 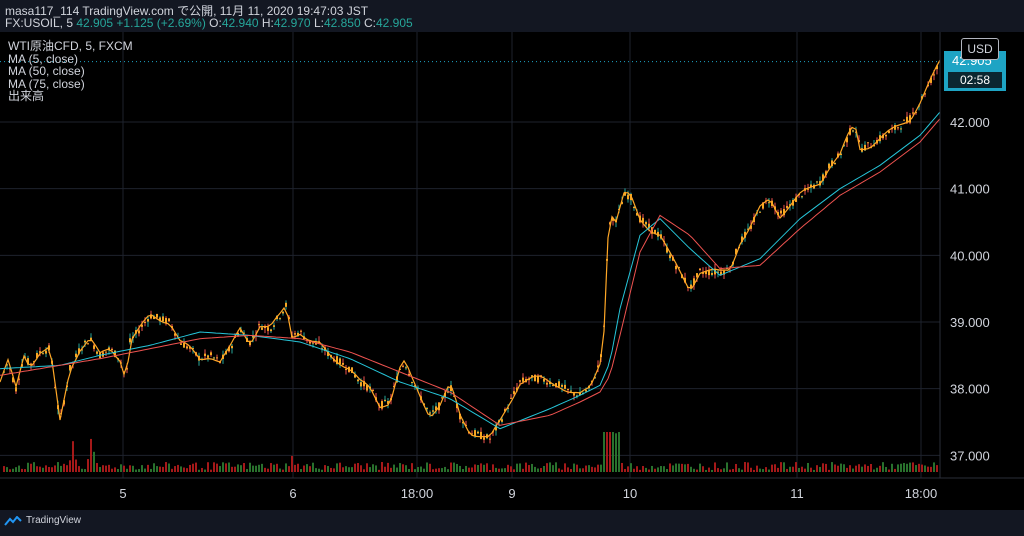 What do you see at coordinates (70, 46) in the screenshot?
I see `legend-title: WTI原油CFD, 5, FXCM` at bounding box center [70, 46].